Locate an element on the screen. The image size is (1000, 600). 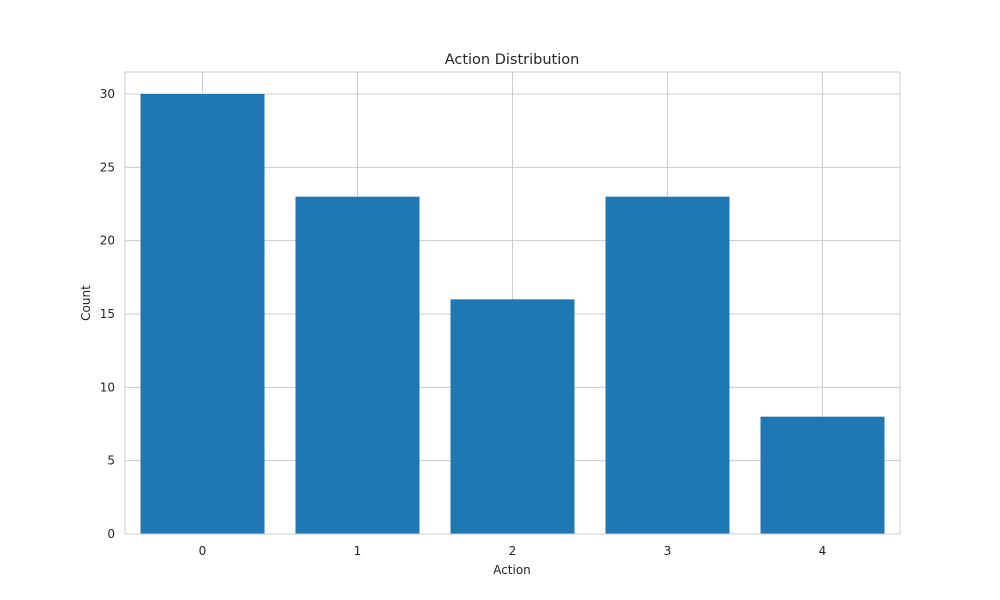
x-tick-label: 4 is located at coordinates (823, 551).